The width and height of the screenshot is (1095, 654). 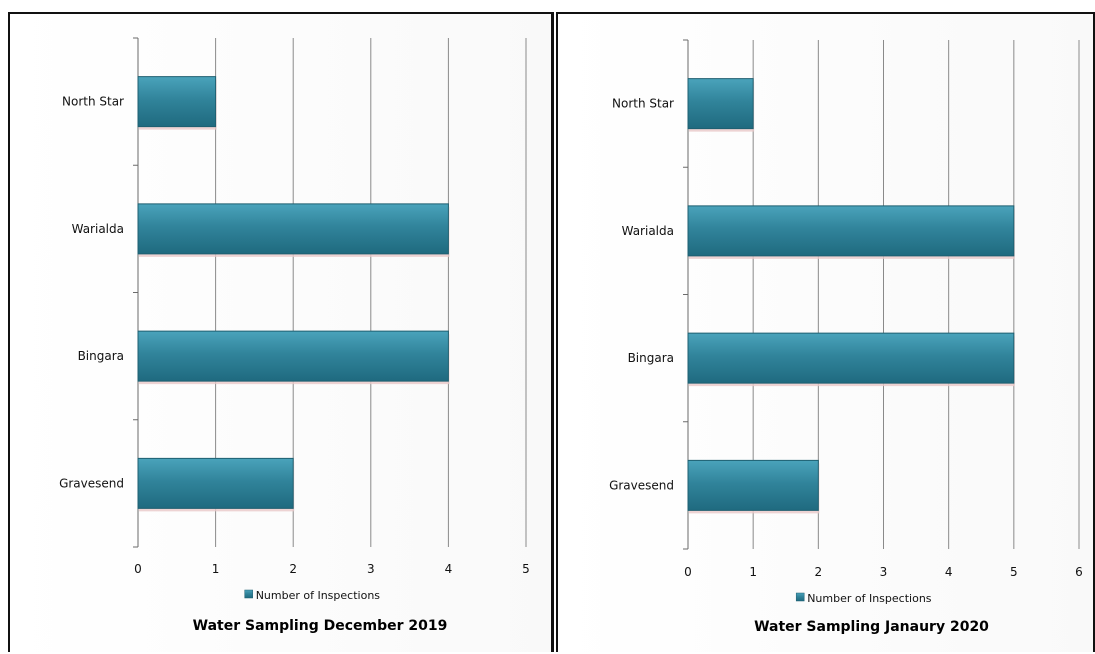 I want to click on chart2-x-tick-label: 5, so click(x=1014, y=572).